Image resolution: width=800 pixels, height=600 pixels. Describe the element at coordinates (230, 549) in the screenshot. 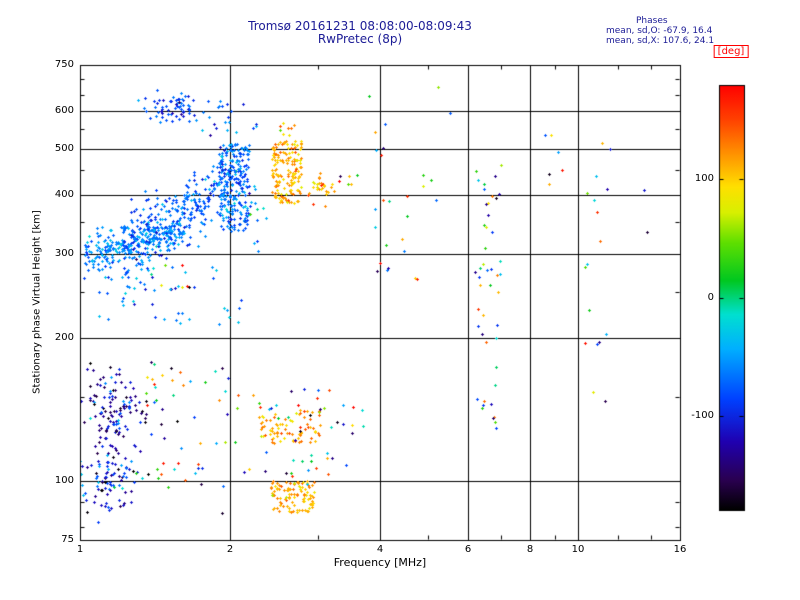

I see `x-tick-label: 2` at that location.